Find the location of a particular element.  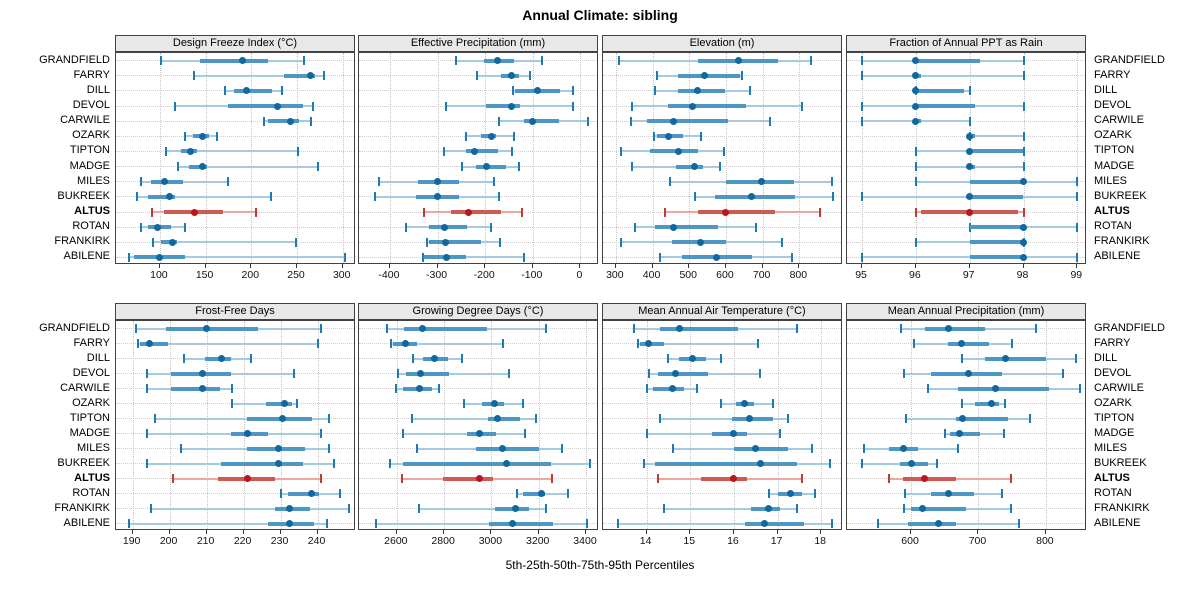

axis-tick-label: 700 is located at coordinates (977, 541).